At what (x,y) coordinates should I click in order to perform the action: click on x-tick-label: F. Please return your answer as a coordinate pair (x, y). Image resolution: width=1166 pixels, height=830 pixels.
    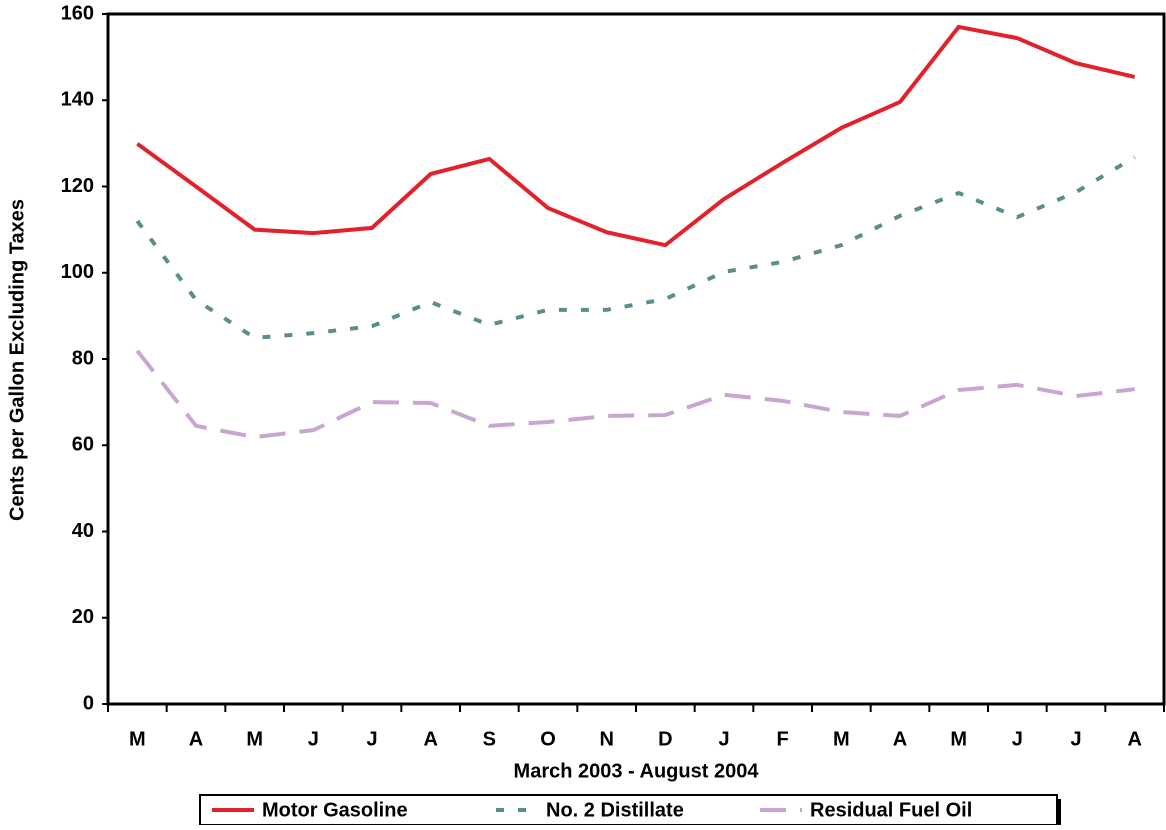
    Looking at the image, I should click on (783, 739).